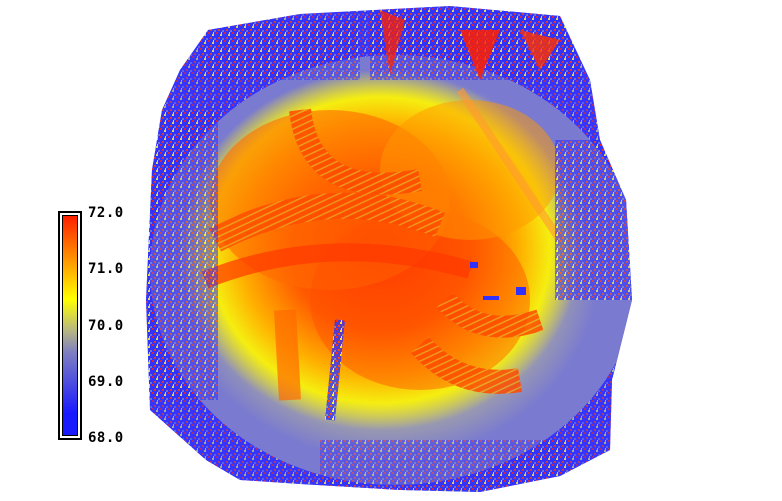 The image size is (782, 501). Describe the element at coordinates (106, 381) in the screenshot. I see `legend-tick-label: 69.0` at that location.